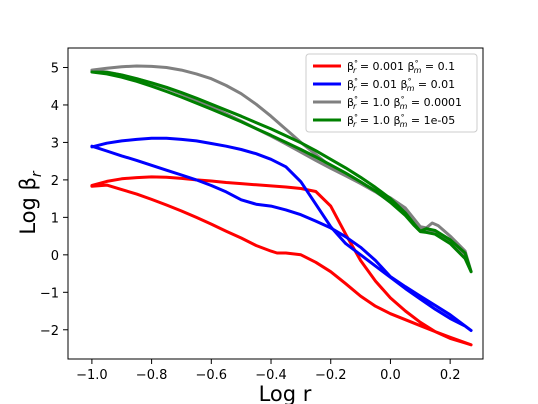 The height and width of the screenshot is (404, 538). I want to click on y-tick-label: 3, so click(55, 143).